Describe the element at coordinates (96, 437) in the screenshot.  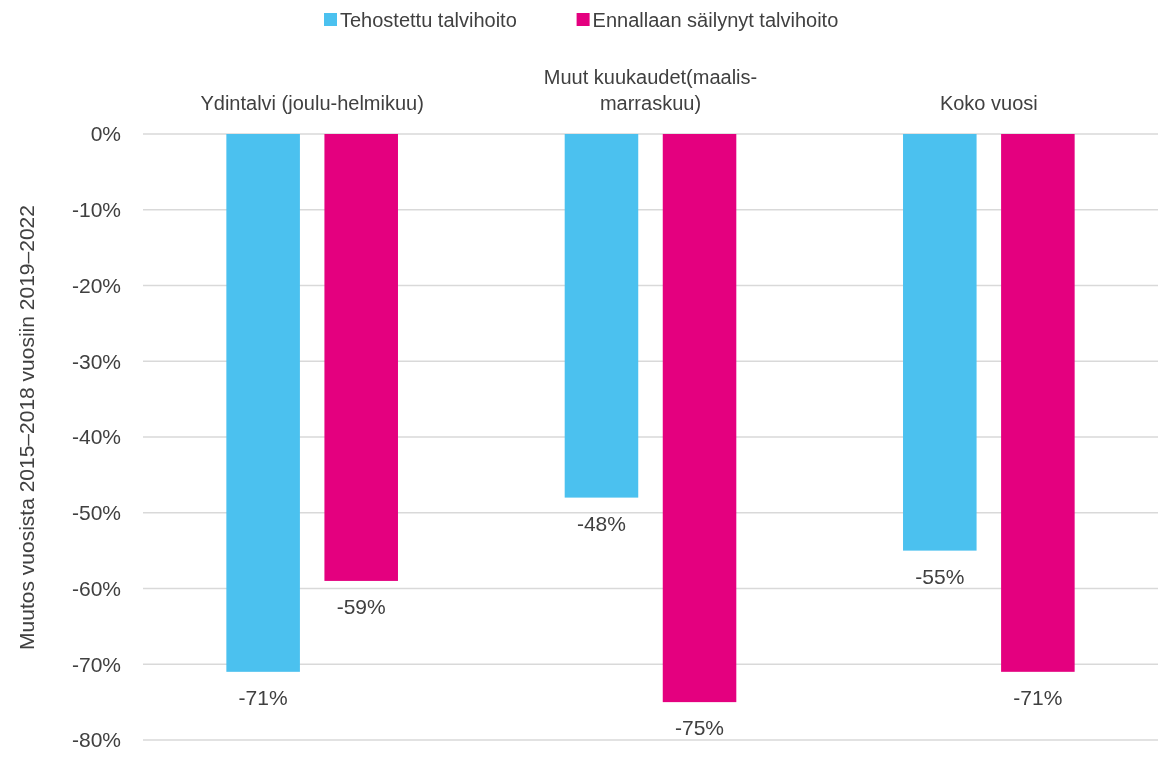
I see `y-tick-label: -40%` at that location.